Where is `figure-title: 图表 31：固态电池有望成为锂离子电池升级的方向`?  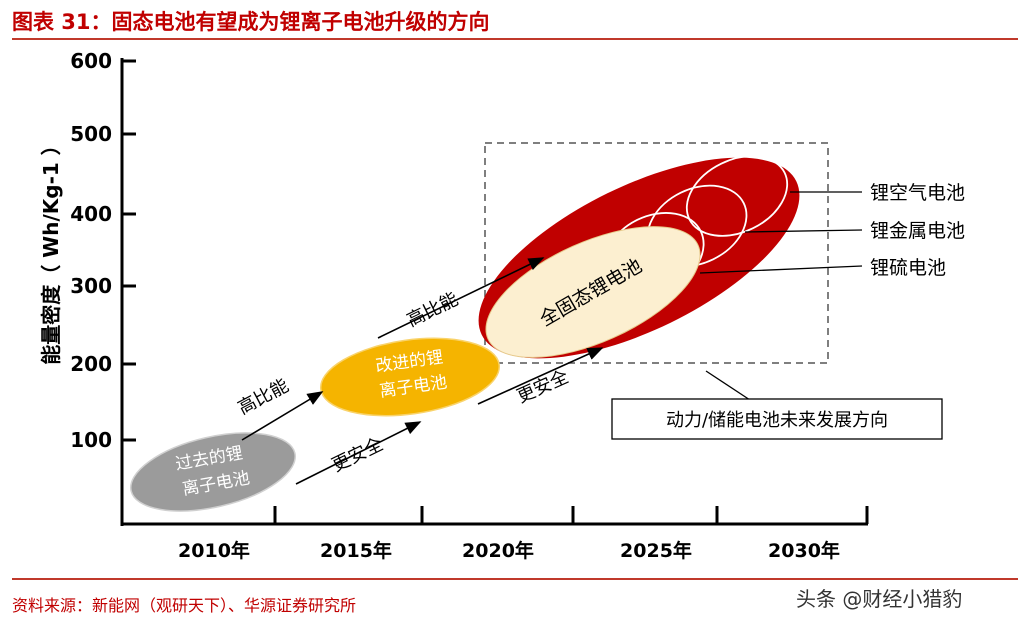 figure-title: 图表 31：固态电池有望成为锂离子电池升级的方向 is located at coordinates (251, 22).